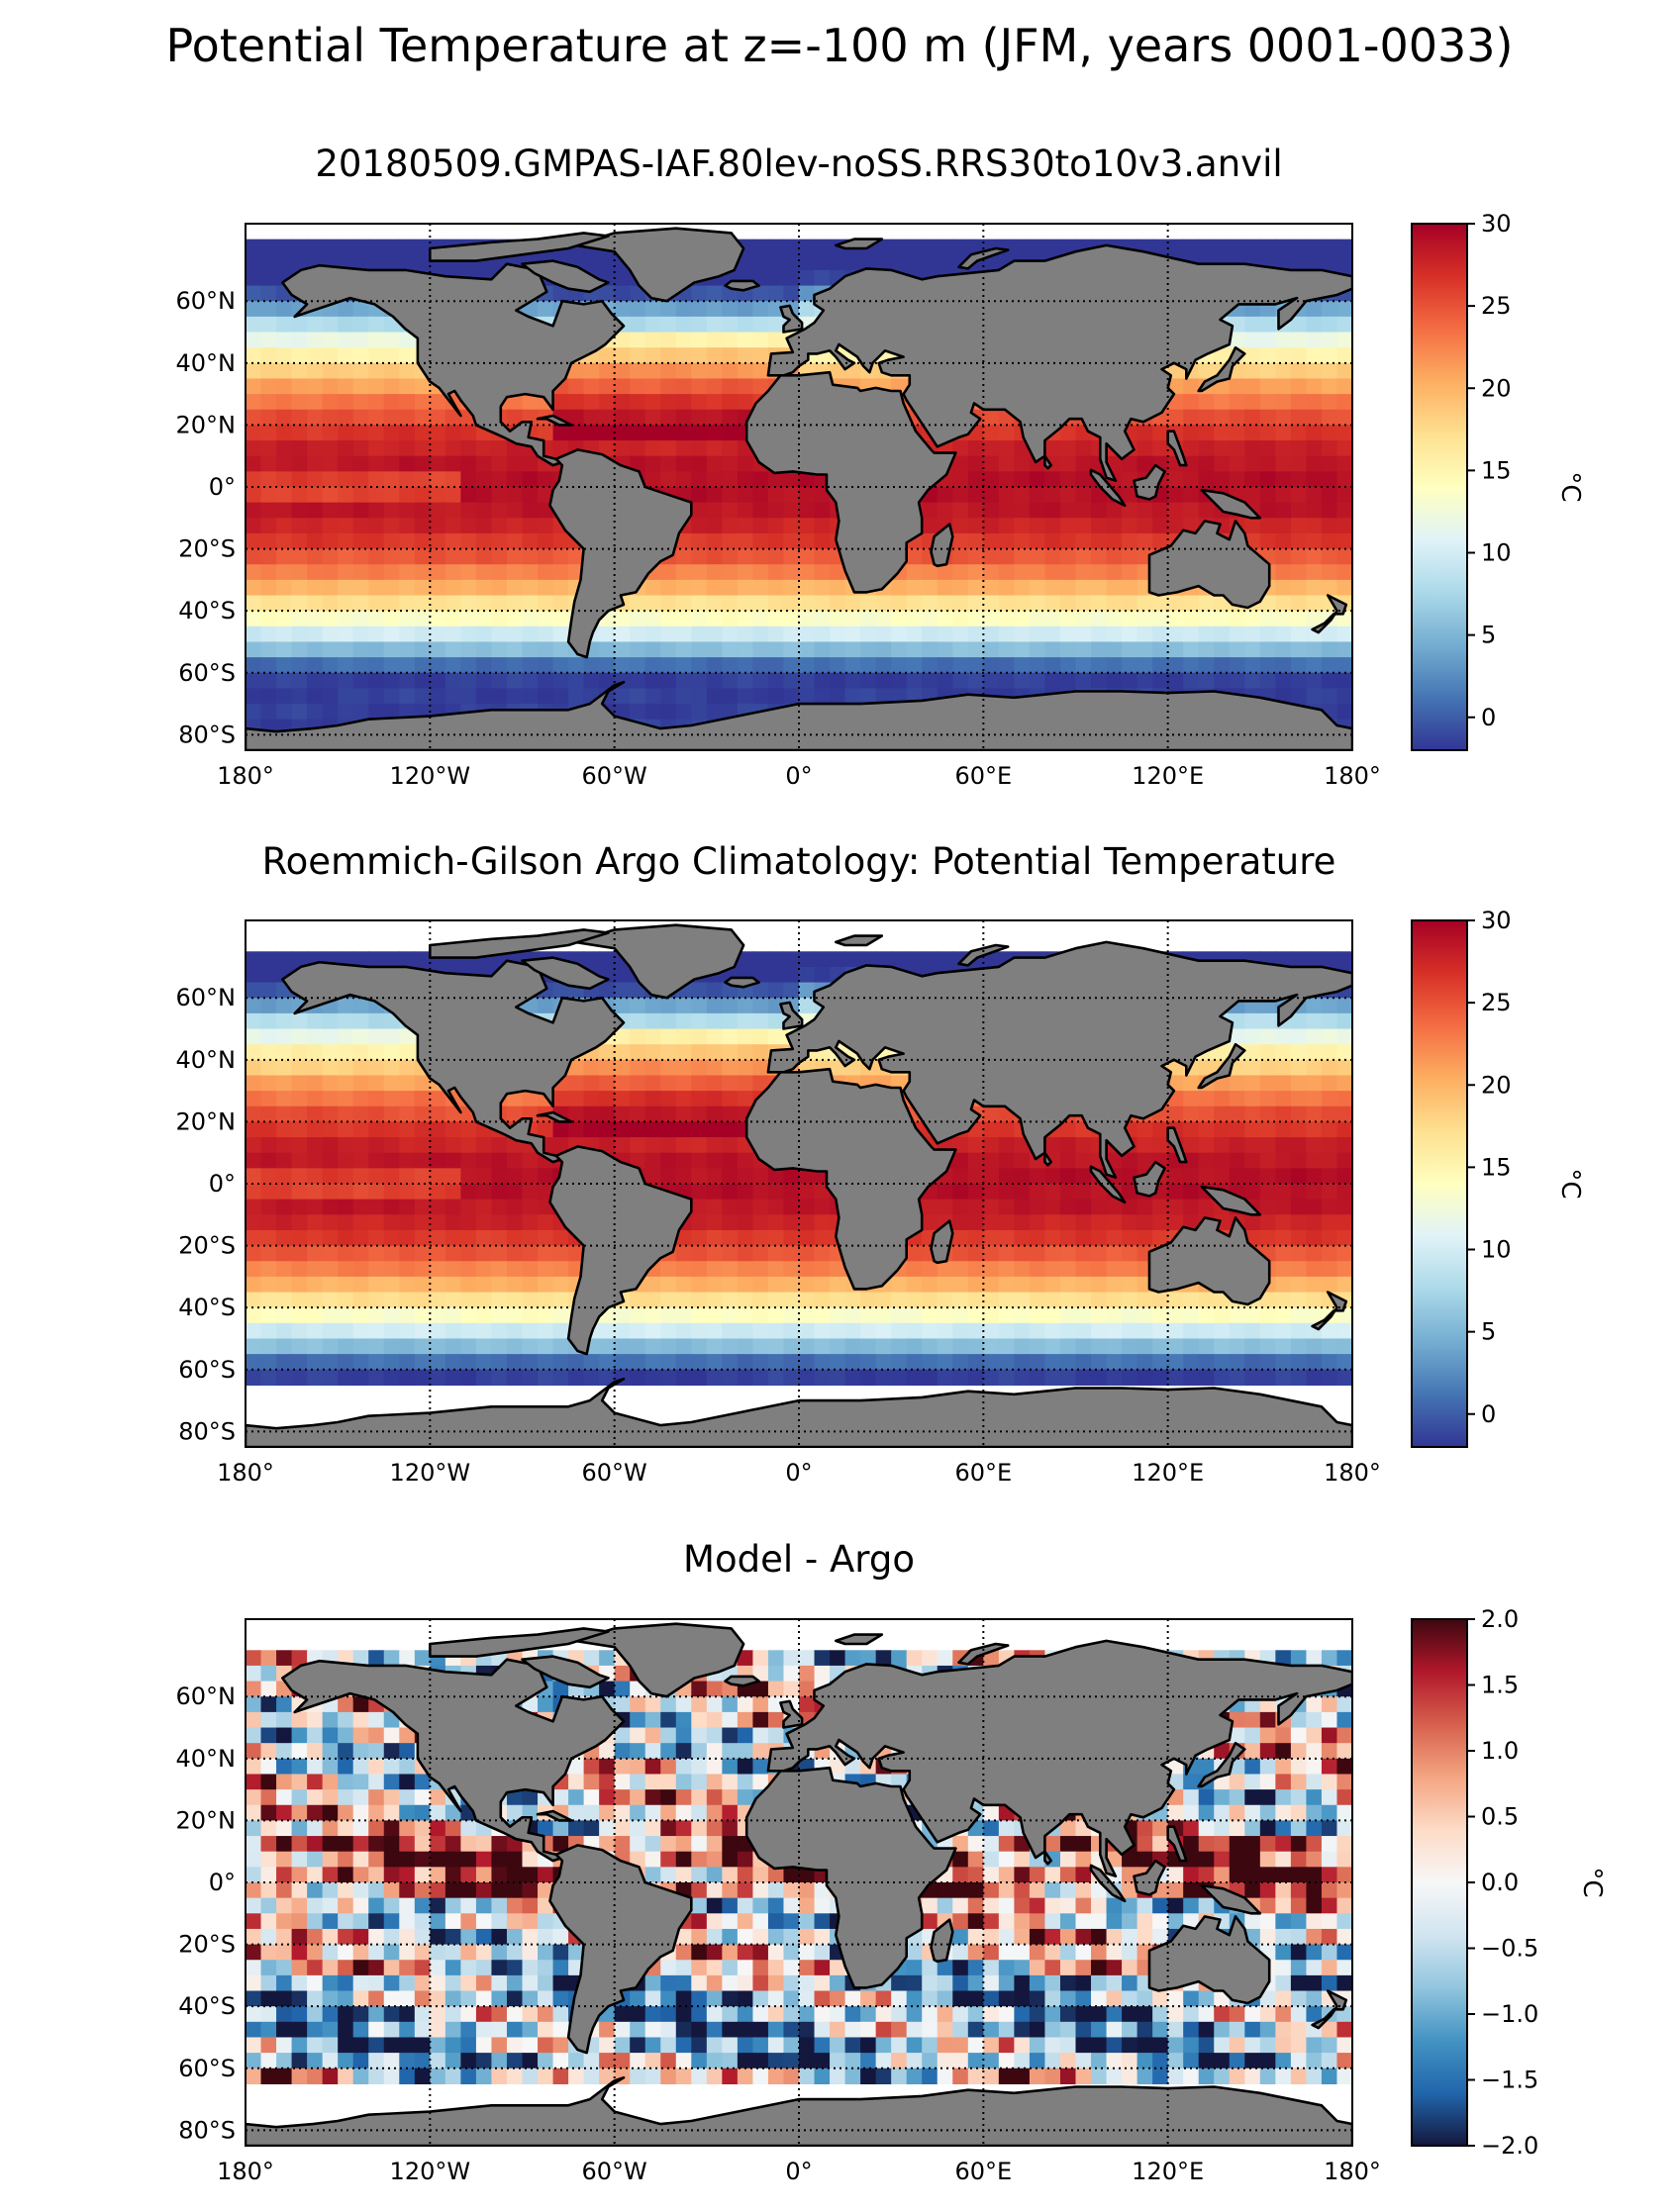 The width and height of the screenshot is (1679, 2212). Describe the element at coordinates (206, 1060) in the screenshot. I see `y-tick-label: 40°N` at that location.